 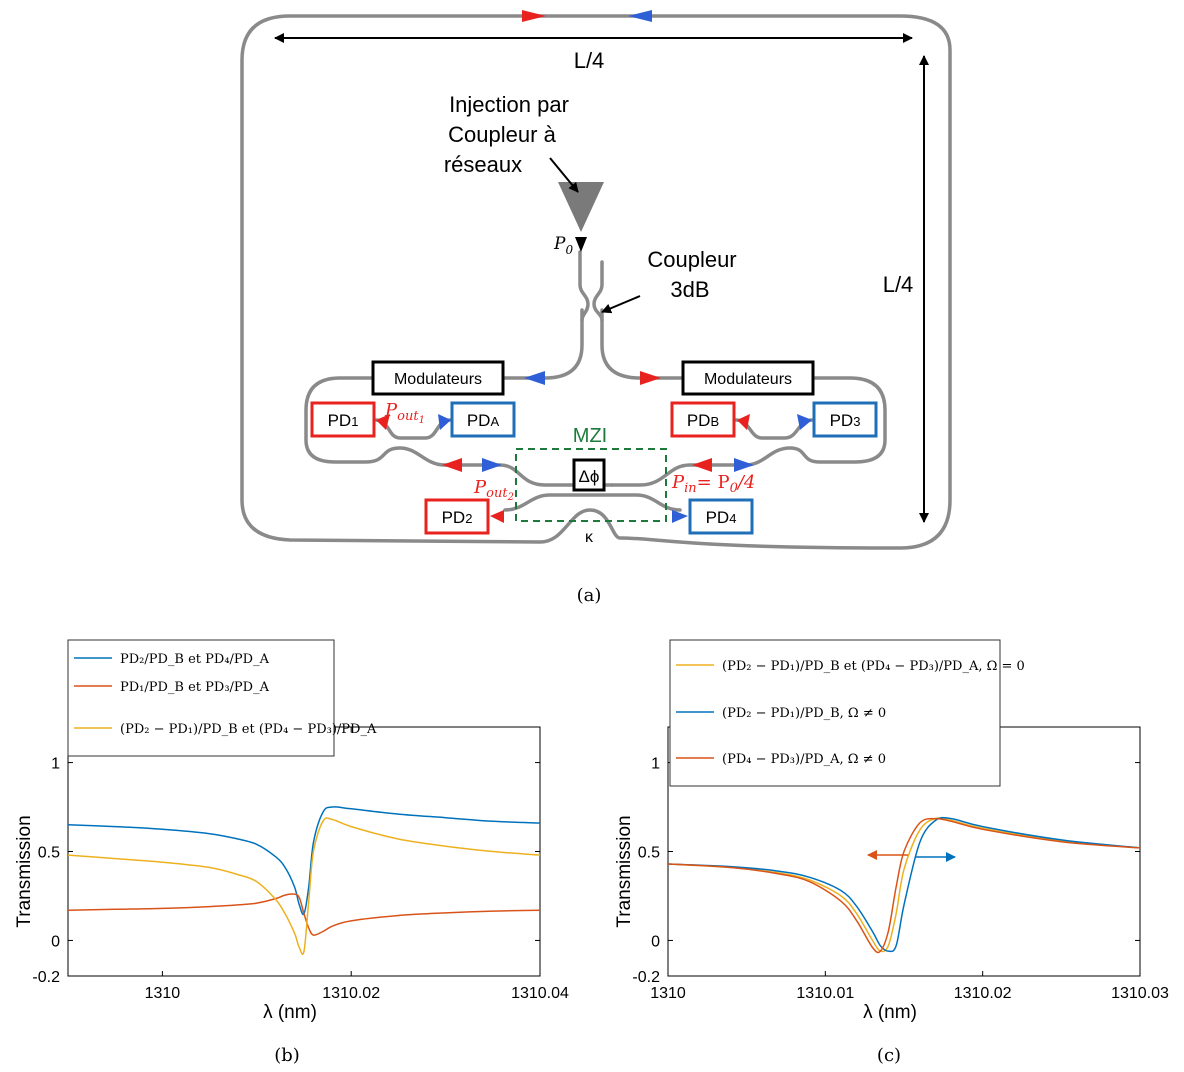 What do you see at coordinates (748, 431) in the screenshot?
I see `right-inner-loop` at bounding box center [748, 431].